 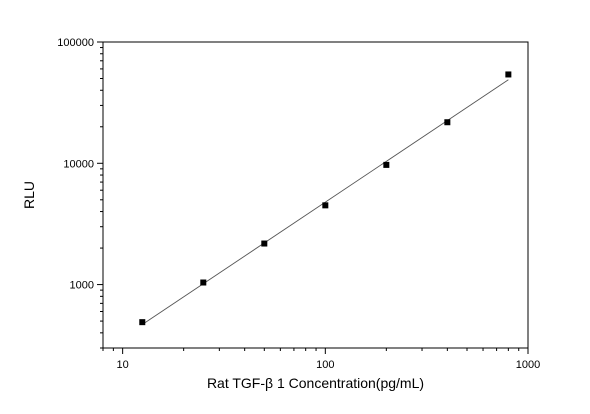 I want to click on x-tick-label: 100, so click(x=325, y=365).